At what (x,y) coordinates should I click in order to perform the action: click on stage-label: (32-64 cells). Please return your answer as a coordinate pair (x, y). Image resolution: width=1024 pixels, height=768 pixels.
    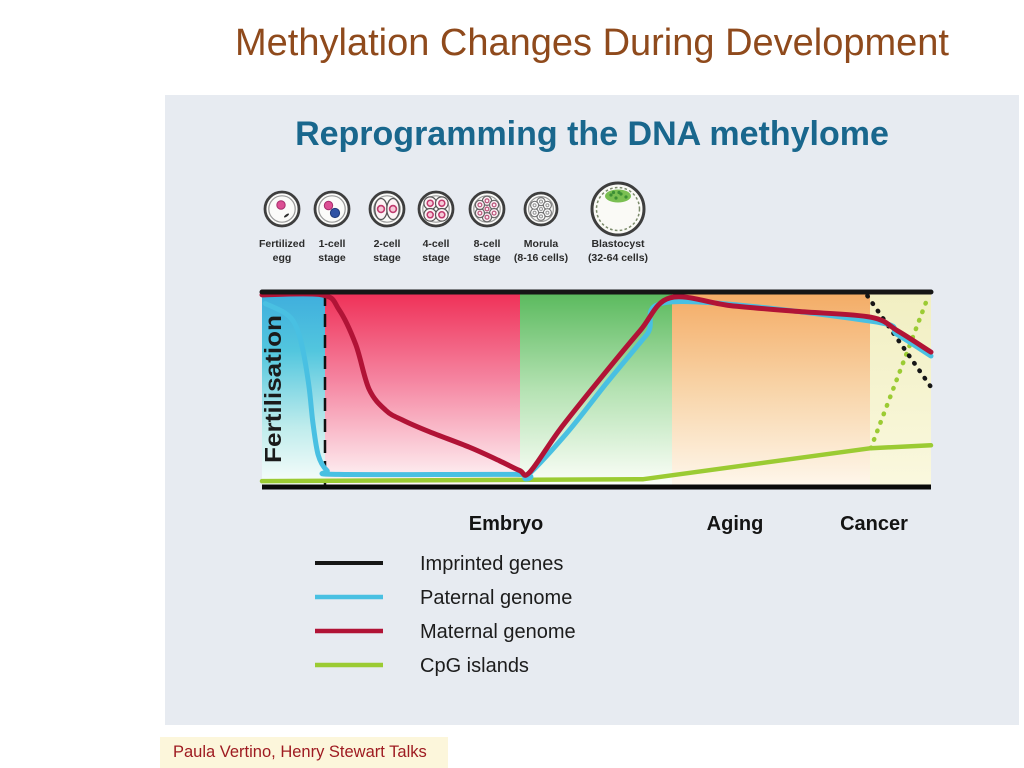
    Looking at the image, I should click on (618, 258).